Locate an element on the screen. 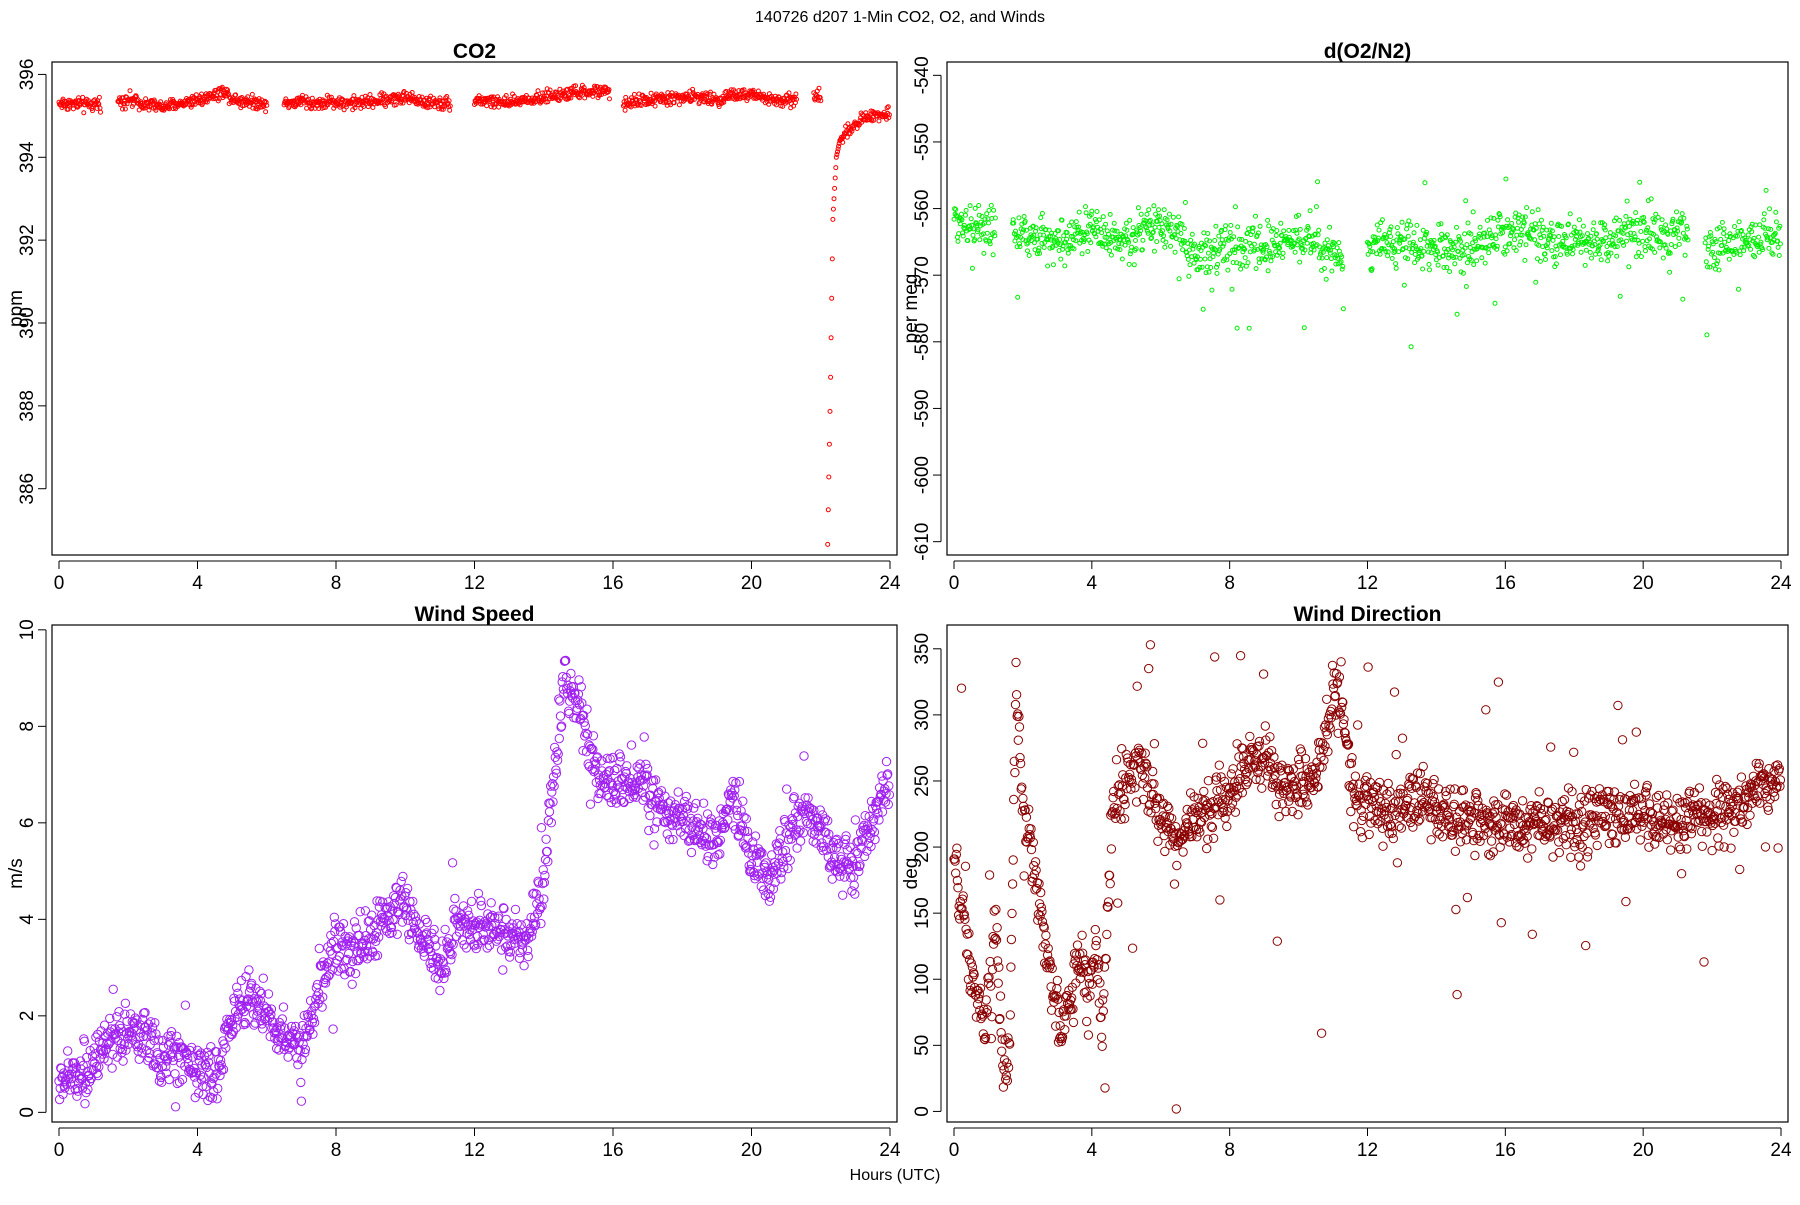 The width and height of the screenshot is (1800, 1205). y-tick-label: -580 is located at coordinates (922, 342).